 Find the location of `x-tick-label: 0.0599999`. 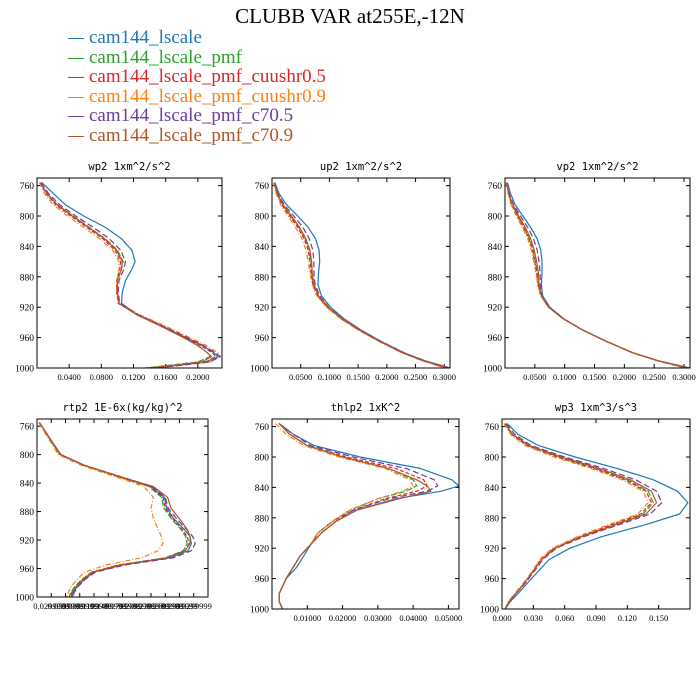

x-tick-label: 0.0599999 is located at coordinates (65, 606).